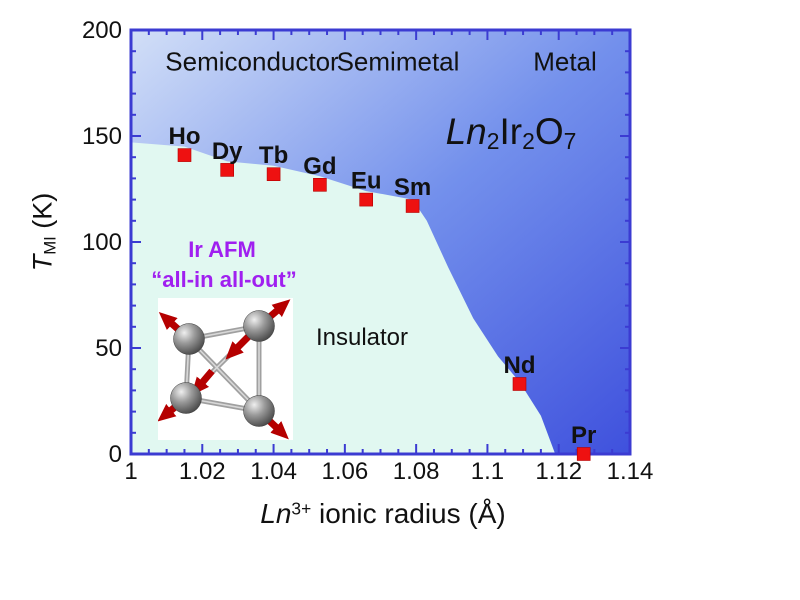 The width and height of the screenshot is (800, 600). I want to click on data-point-pr, so click(583, 454).